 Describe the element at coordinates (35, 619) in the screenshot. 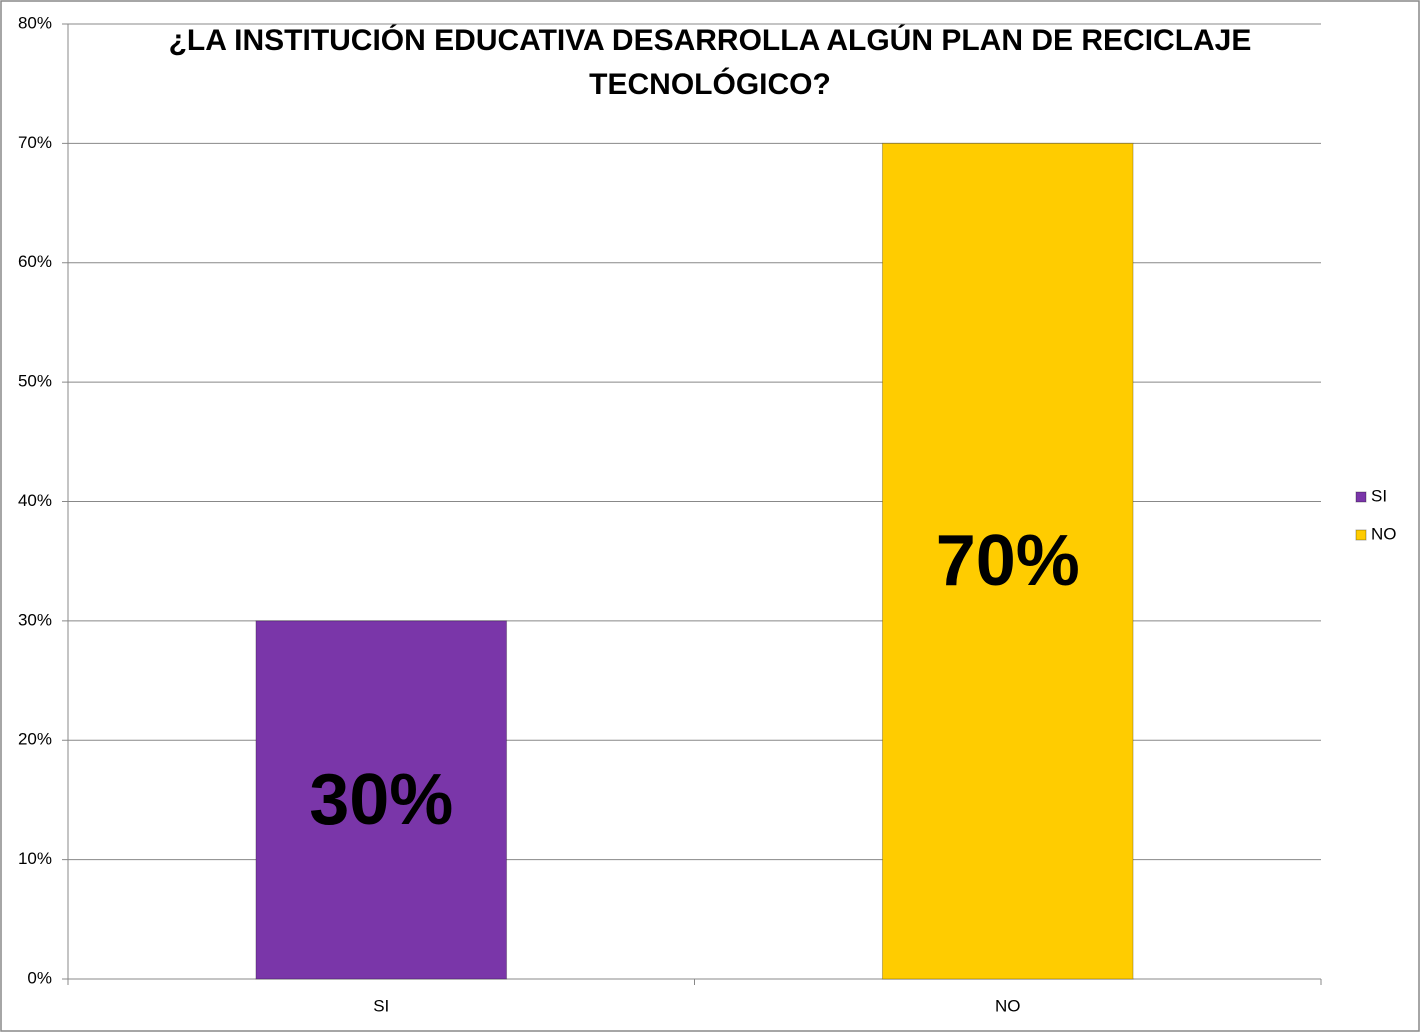

I see `y-tick-label: 30%` at that location.